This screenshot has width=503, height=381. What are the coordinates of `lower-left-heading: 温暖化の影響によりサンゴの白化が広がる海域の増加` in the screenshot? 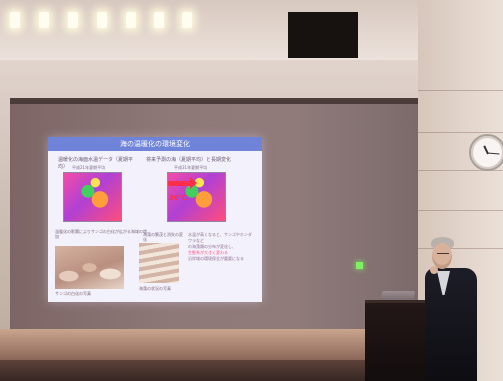 It's located at (101, 234).